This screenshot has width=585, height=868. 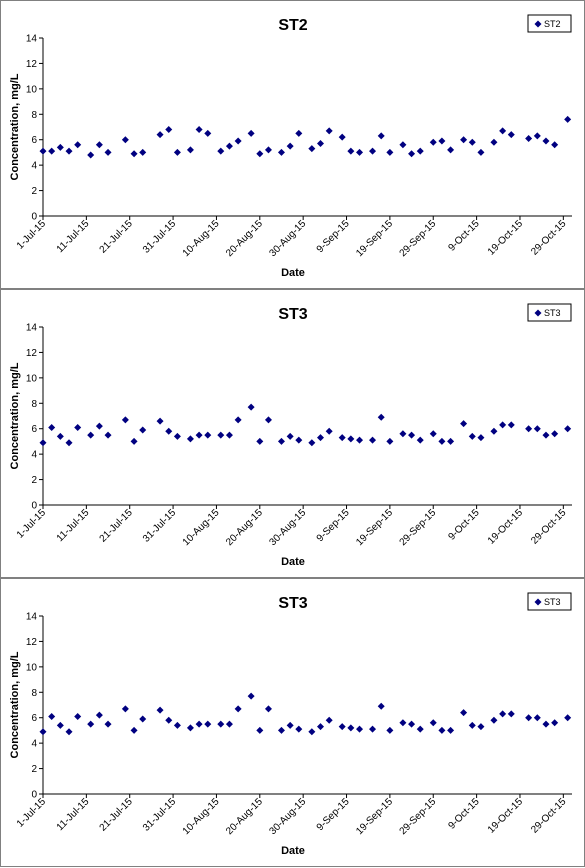 I want to click on legend: ST2, so click(x=549, y=23).